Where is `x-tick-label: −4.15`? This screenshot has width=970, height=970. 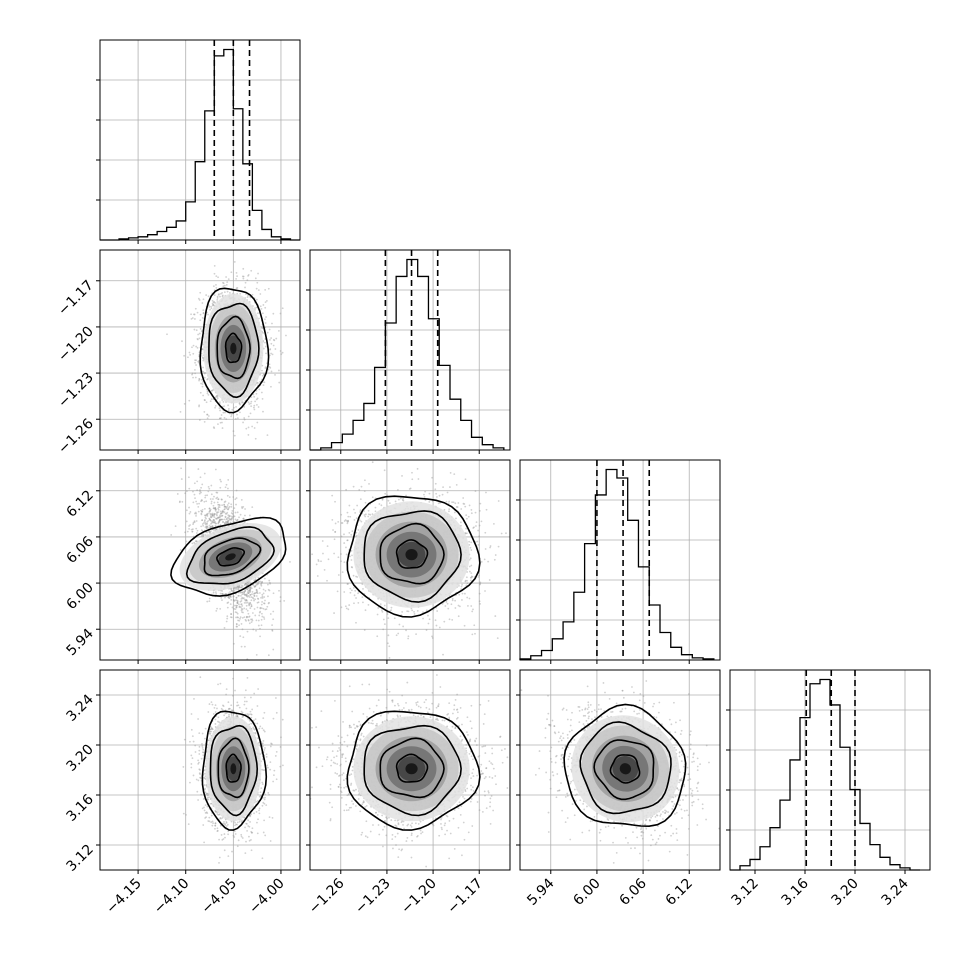 x-tick-label: −4.15 is located at coordinates (124, 897).